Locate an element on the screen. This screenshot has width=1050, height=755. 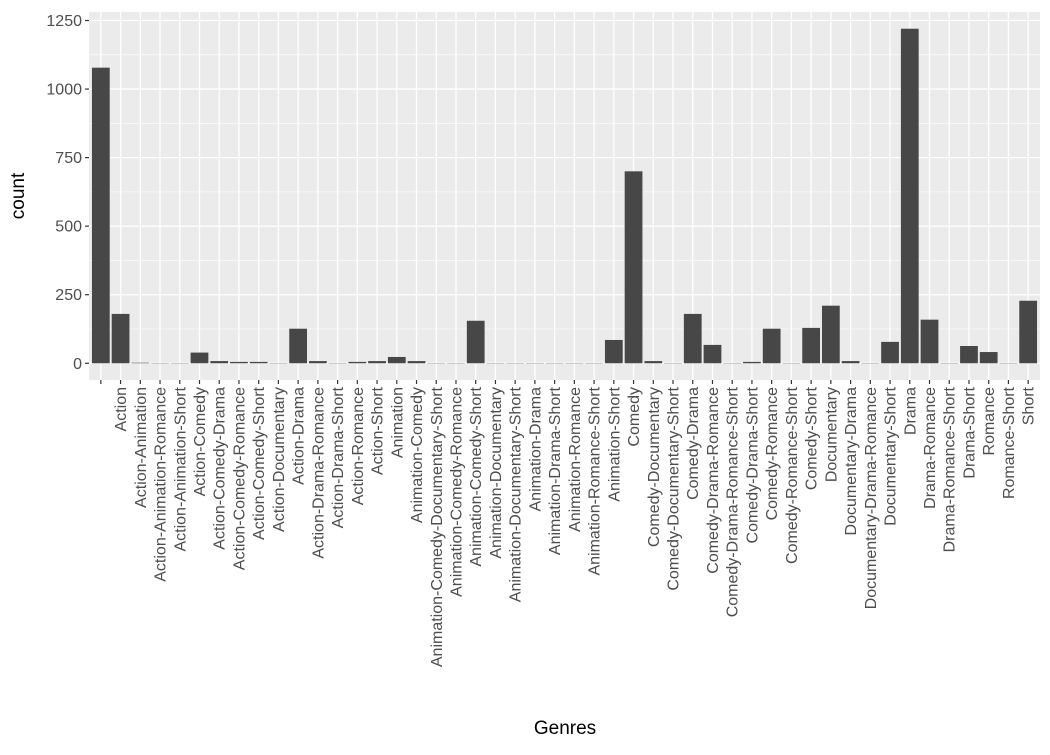
x-tick-label: Action-Animation-Short is located at coordinates (180, 468).